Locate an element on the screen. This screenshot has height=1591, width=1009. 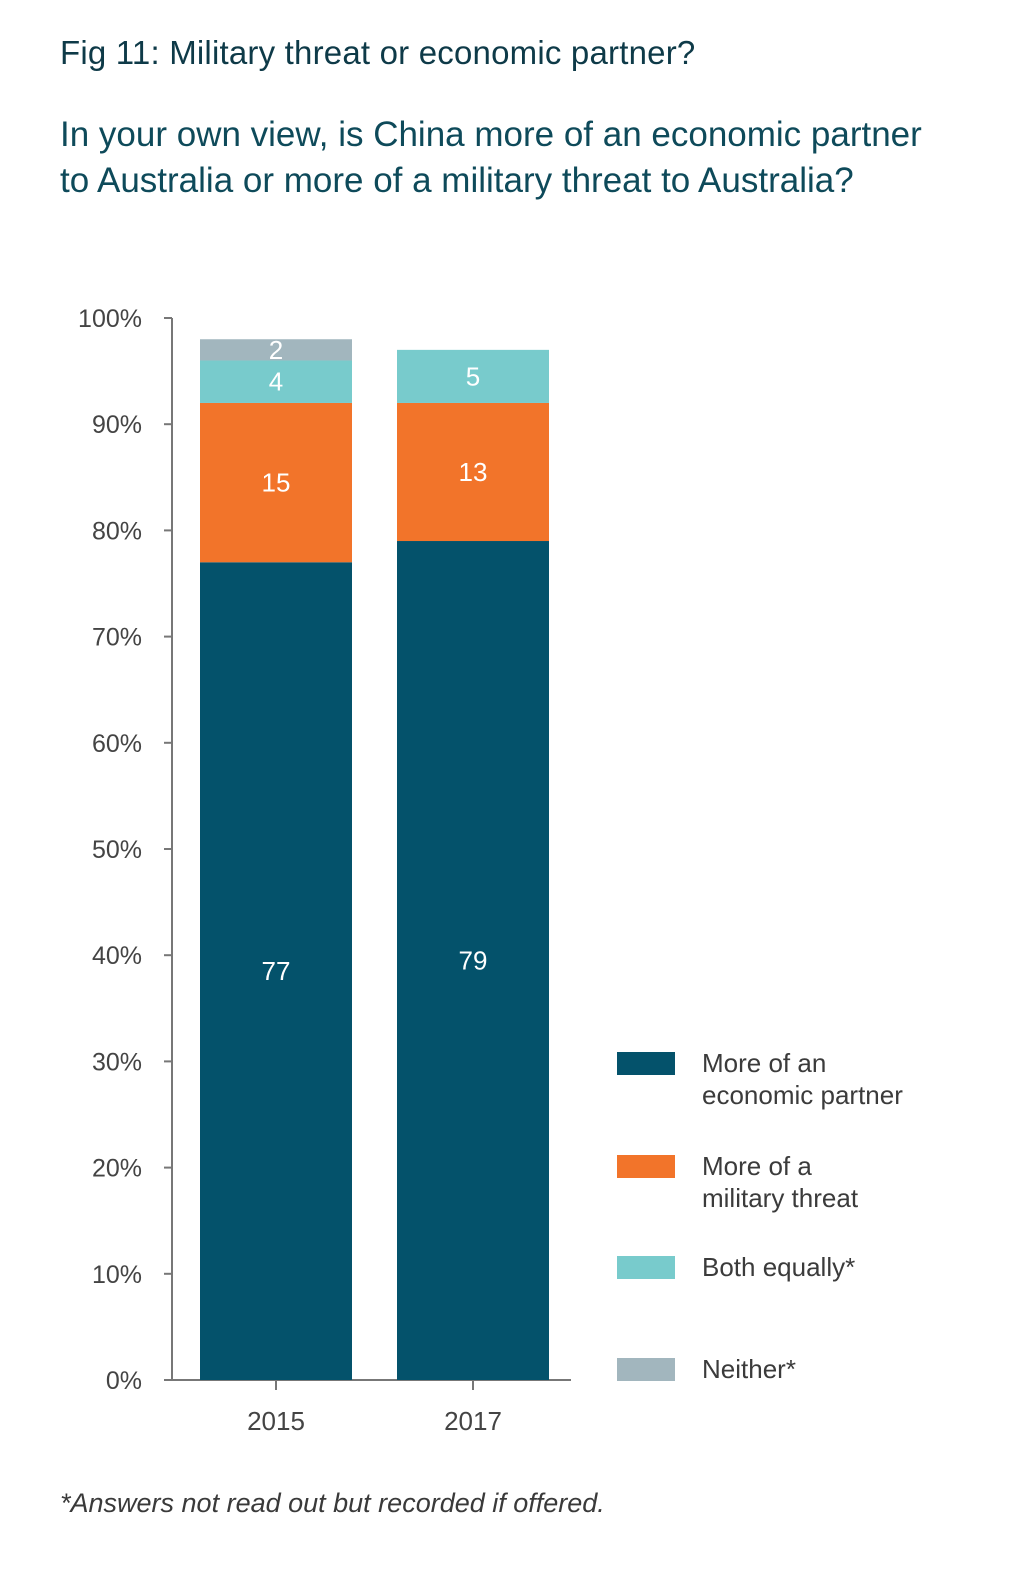
legend-label: More of an economic partner is located at coordinates (802, 1079).